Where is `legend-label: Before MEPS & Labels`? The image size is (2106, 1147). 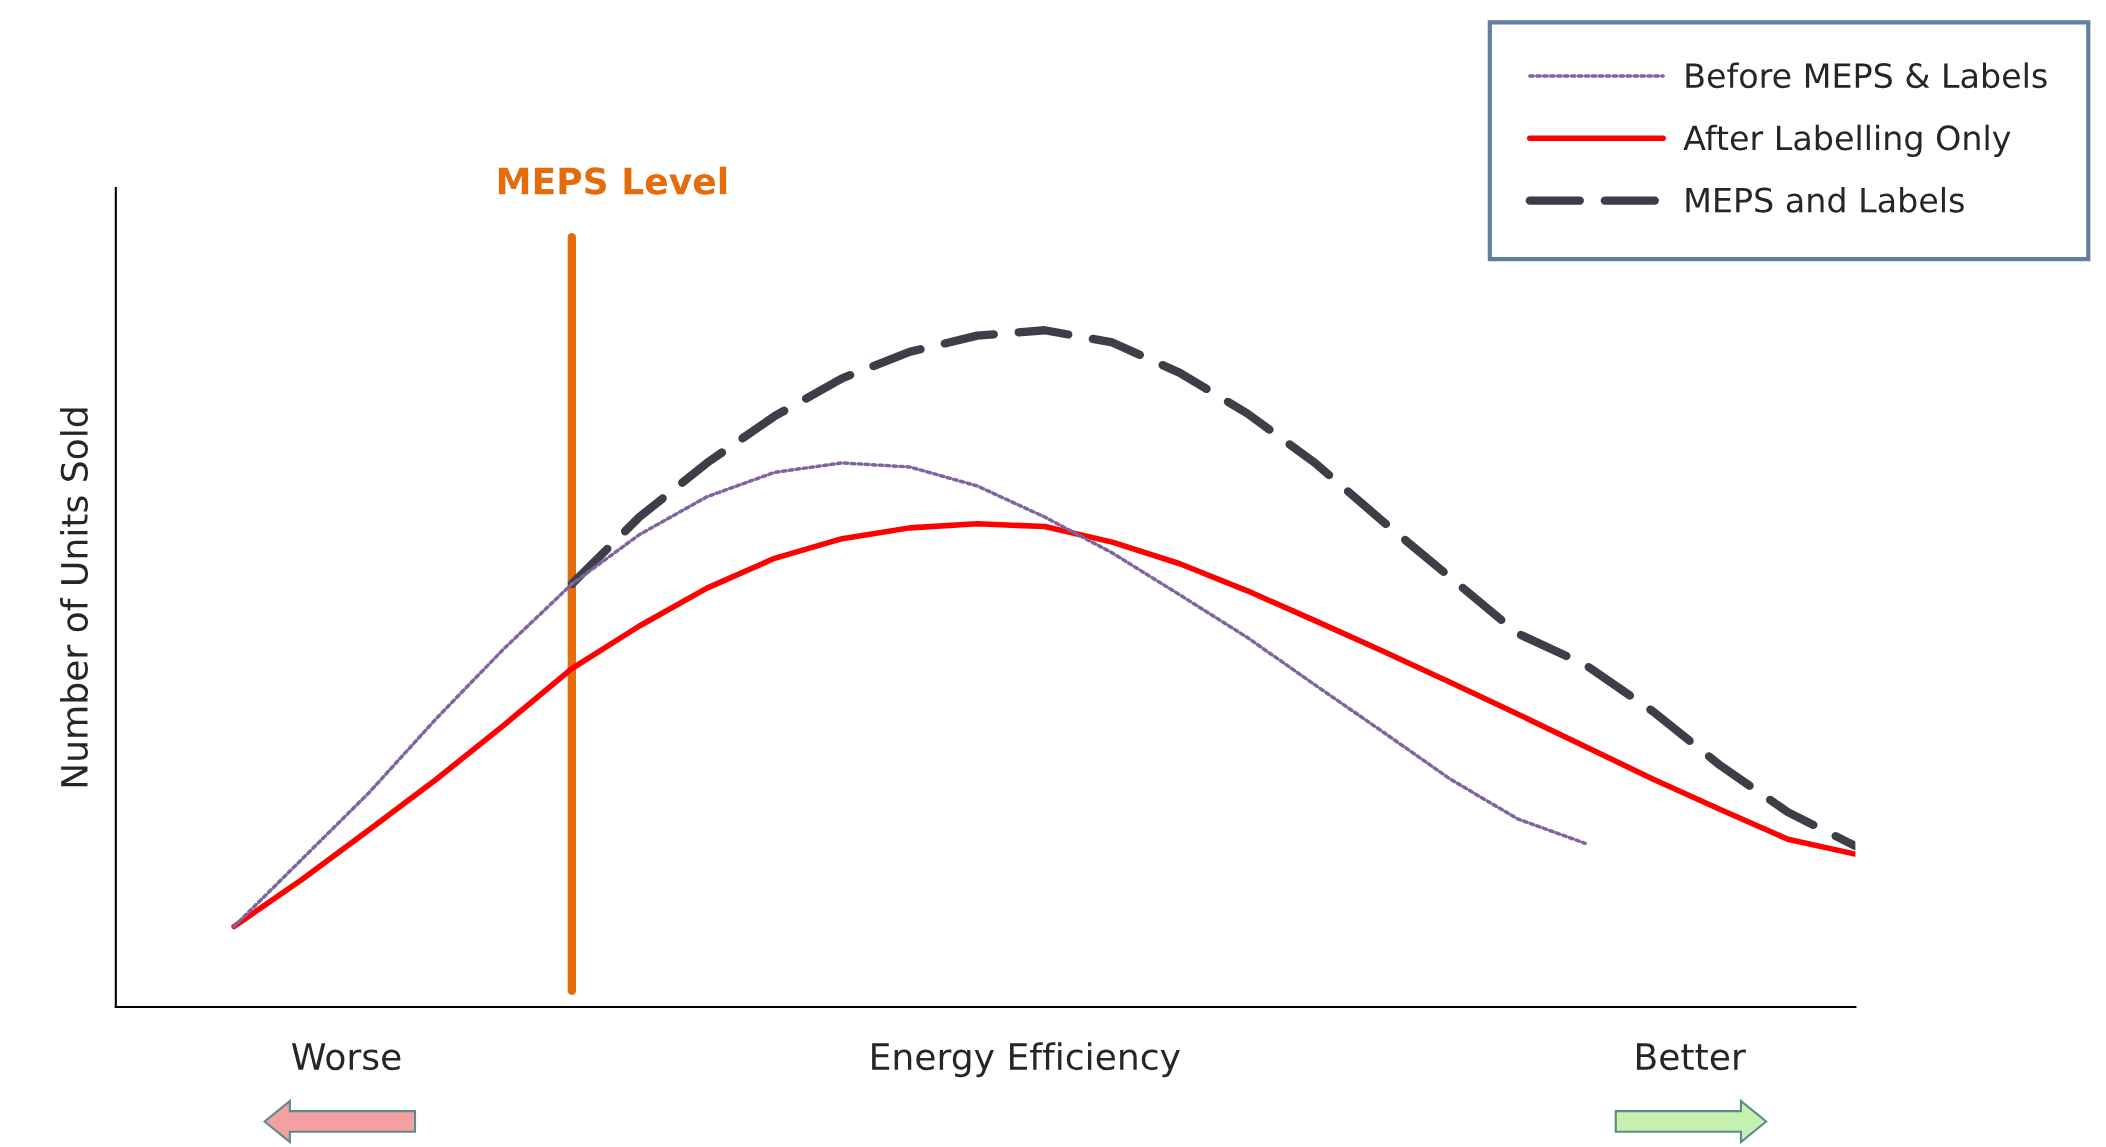
legend-label: Before MEPS & Labels is located at coordinates (1866, 75).